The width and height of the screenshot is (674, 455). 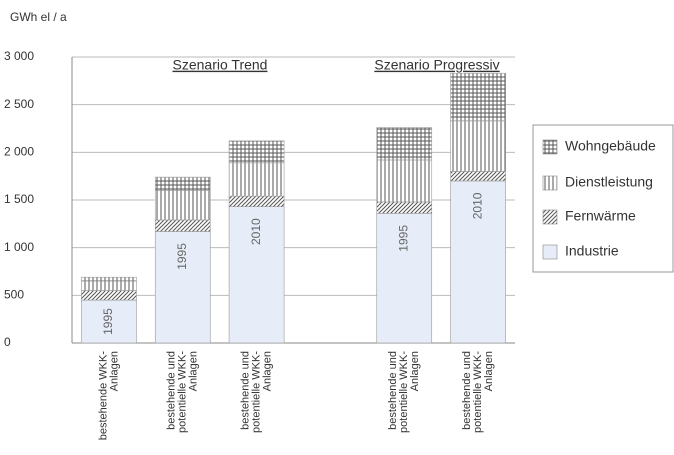 I want to click on y-tick-label: 0, so click(x=7, y=342).